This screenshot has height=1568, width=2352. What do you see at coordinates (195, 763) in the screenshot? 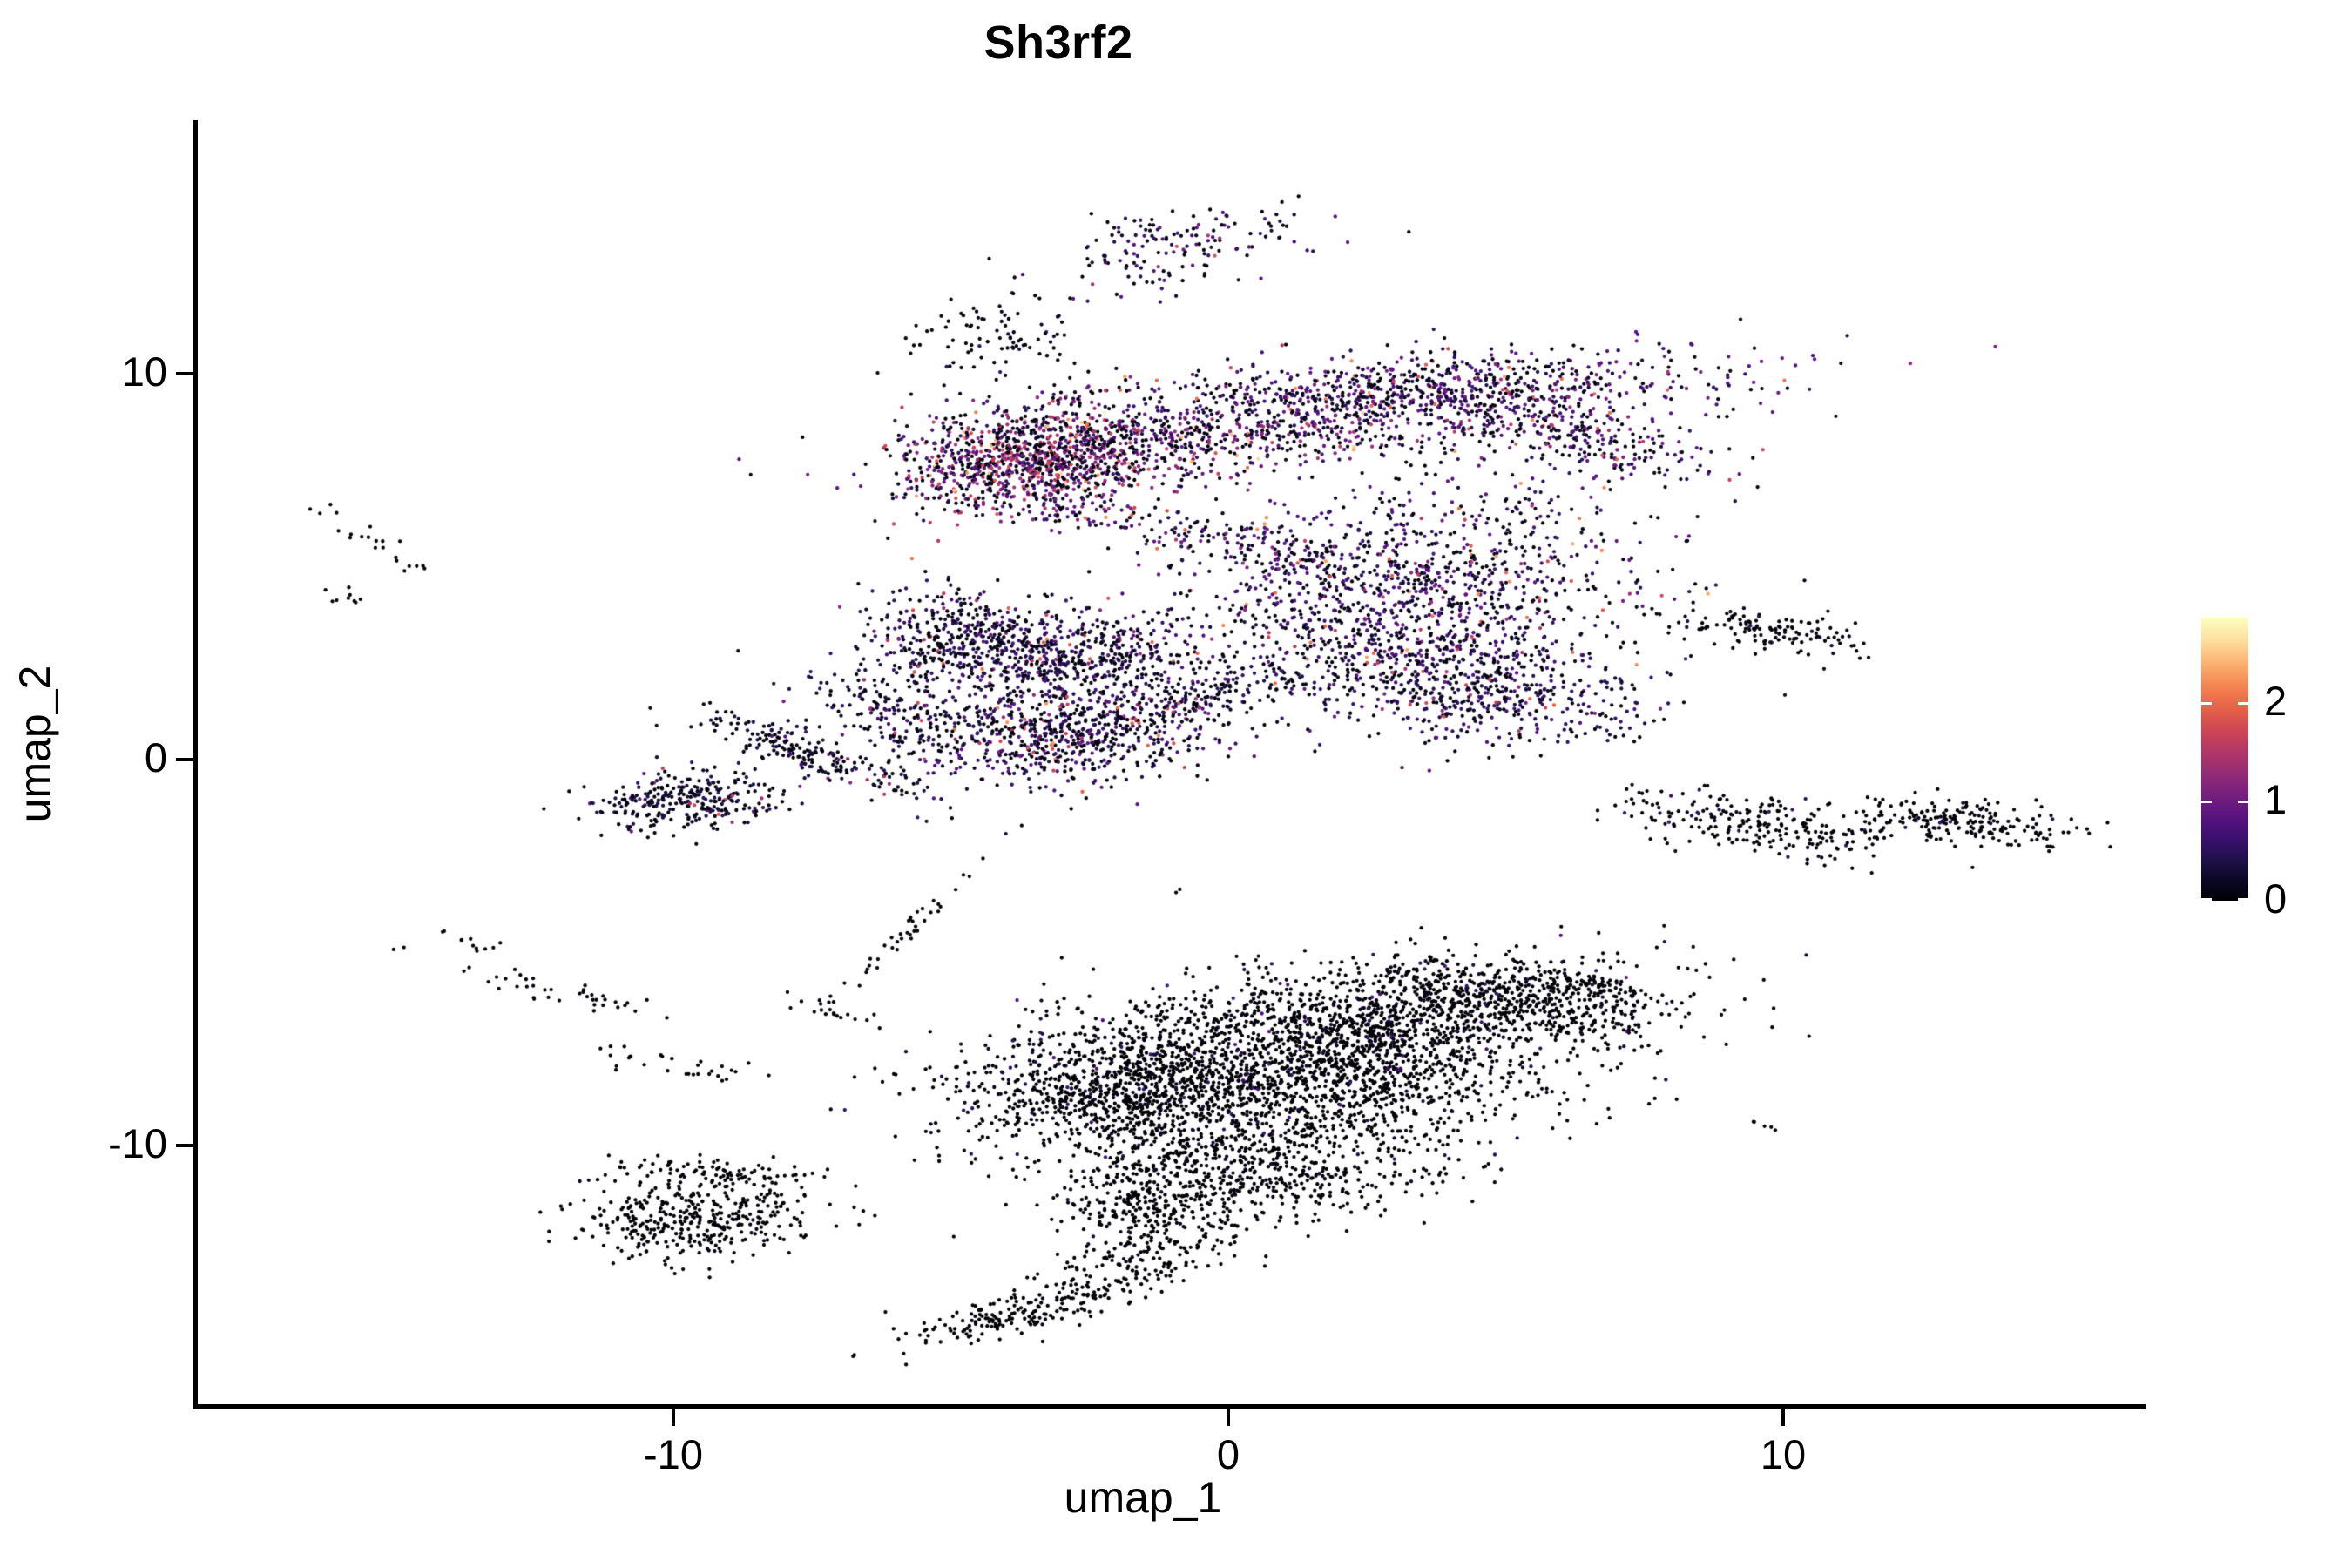
I see `y-axis-line` at bounding box center [195, 763].